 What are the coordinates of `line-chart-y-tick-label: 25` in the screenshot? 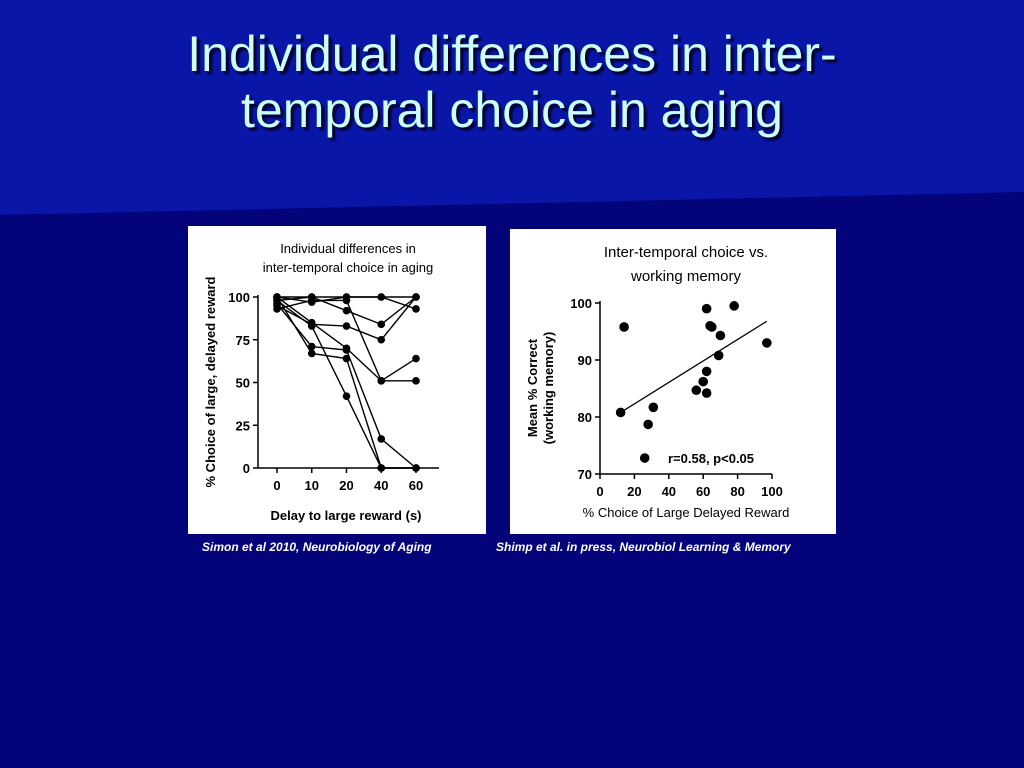 It's located at (243, 425).